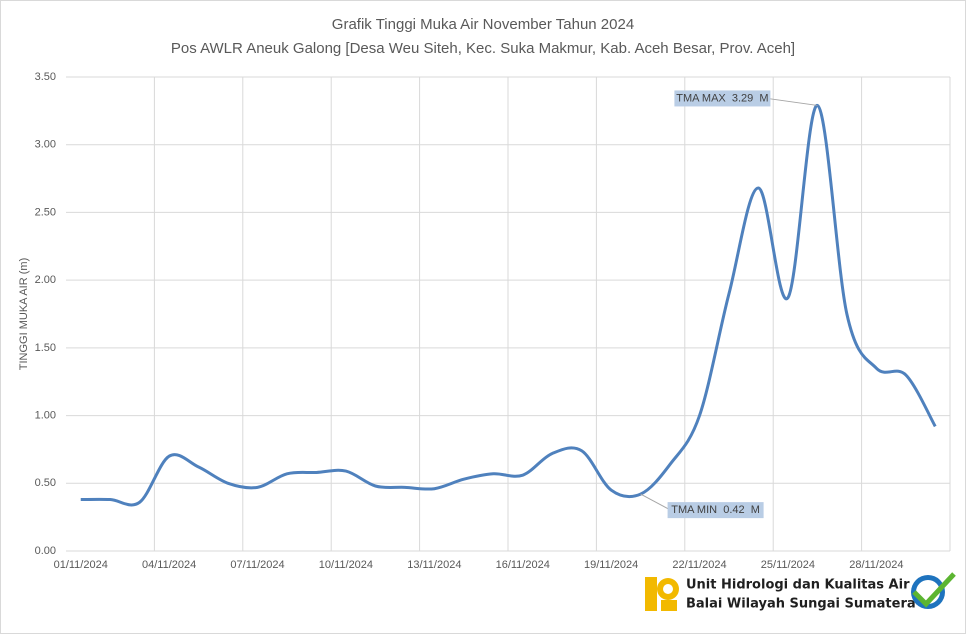  What do you see at coordinates (45, 551) in the screenshot?
I see `y-tick-label: 0.00` at bounding box center [45, 551].